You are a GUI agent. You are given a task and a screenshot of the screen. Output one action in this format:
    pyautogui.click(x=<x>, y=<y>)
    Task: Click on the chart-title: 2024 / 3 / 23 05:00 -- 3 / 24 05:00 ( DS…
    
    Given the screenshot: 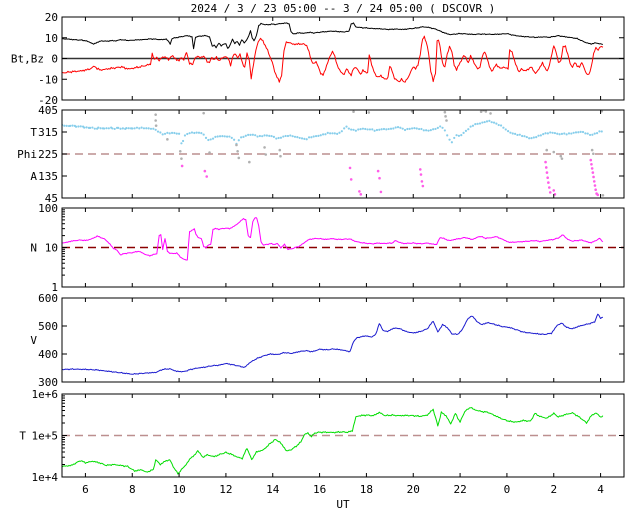 What is the action you would take?
    pyautogui.click(x=343, y=8)
    